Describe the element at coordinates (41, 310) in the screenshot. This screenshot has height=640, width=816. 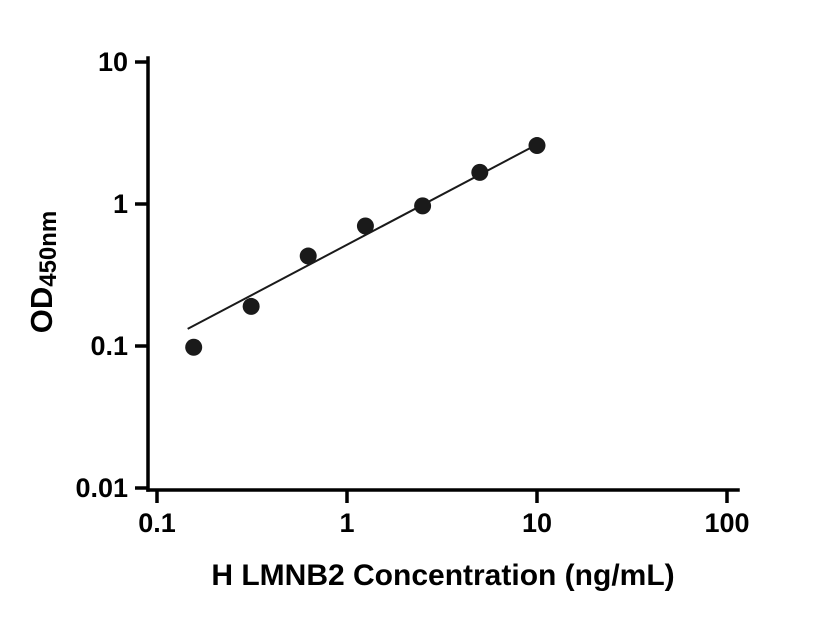
I see `y-axis-title-prefix: OD` at that location.